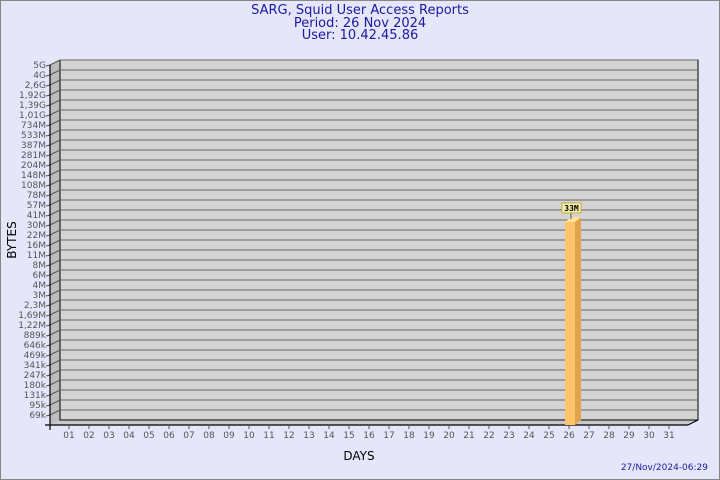 This screenshot has width=720, height=480. I want to click on x-tick-label: 29, so click(629, 436).